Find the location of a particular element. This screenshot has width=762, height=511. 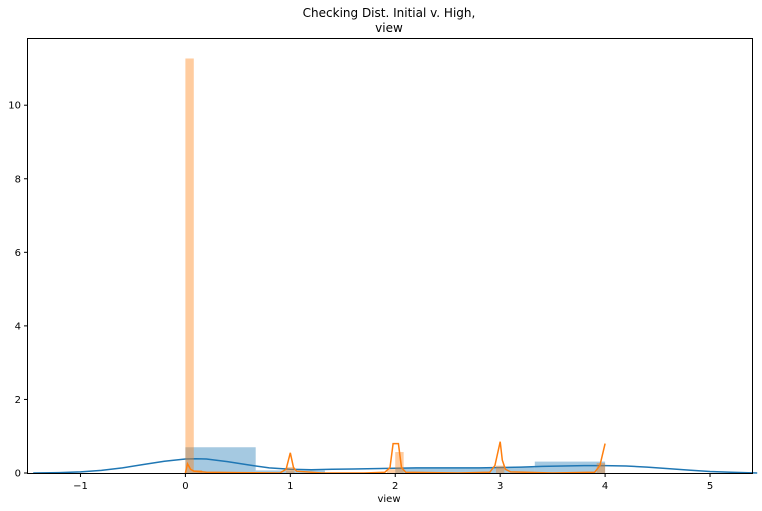

x-tick-label: 4 is located at coordinates (605, 486).